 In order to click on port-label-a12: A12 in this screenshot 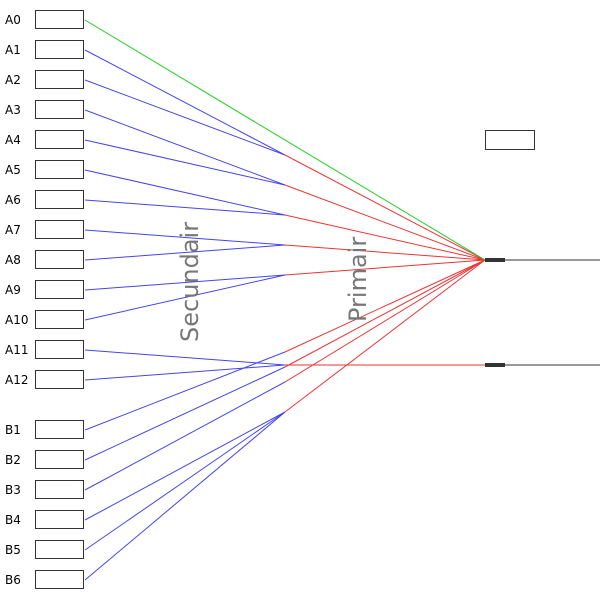, I will do `click(17, 380)`.